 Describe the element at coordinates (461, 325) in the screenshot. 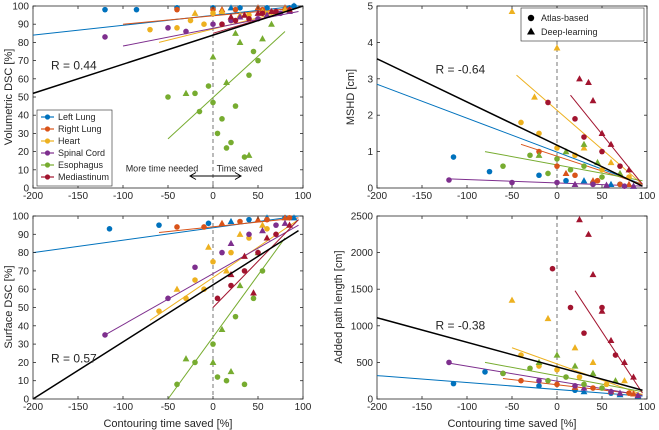

I see `correlation-label: R = -0.38` at that location.